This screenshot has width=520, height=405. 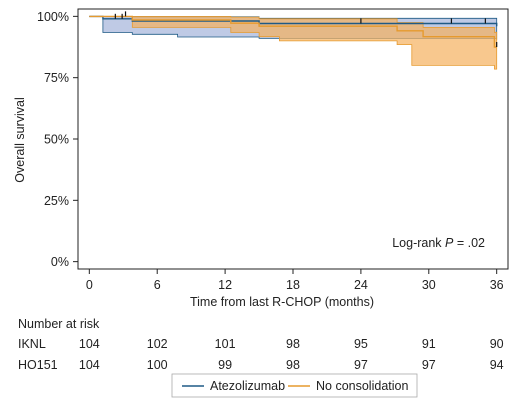 I want to click on risk-value-1-3: 98, so click(x=293, y=365).